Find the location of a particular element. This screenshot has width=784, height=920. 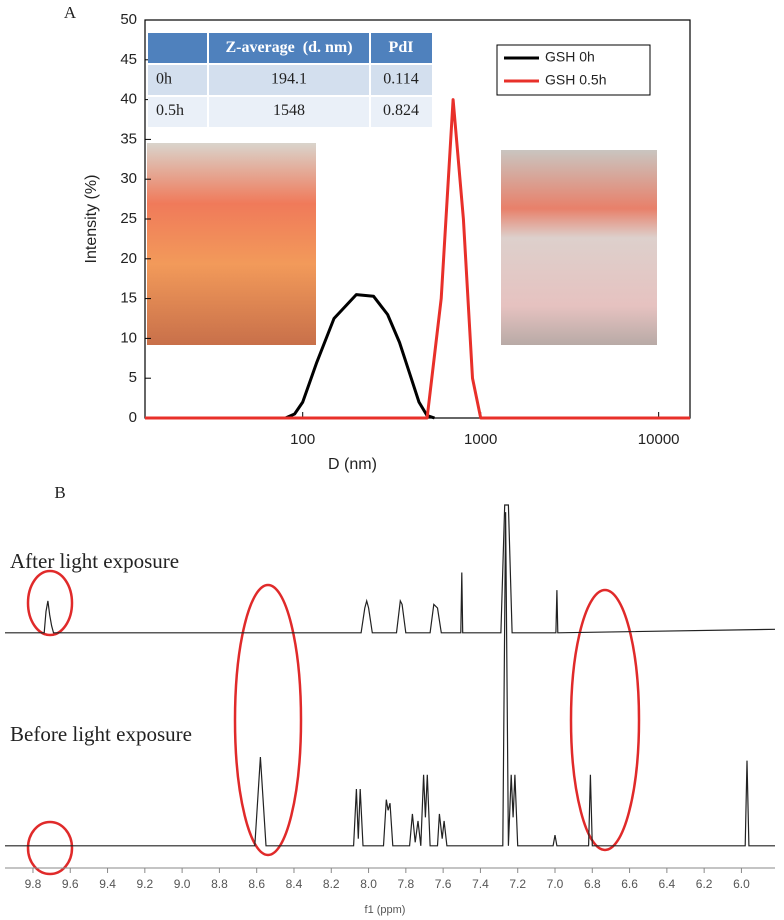

table-cell: 0.5h is located at coordinates (170, 110).